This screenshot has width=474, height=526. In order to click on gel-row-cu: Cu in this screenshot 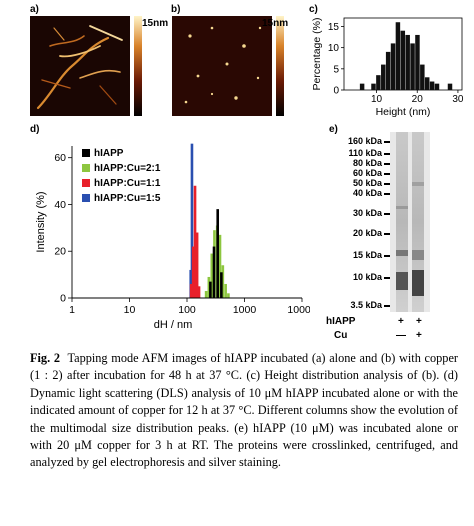, I will do `click(341, 335)`.